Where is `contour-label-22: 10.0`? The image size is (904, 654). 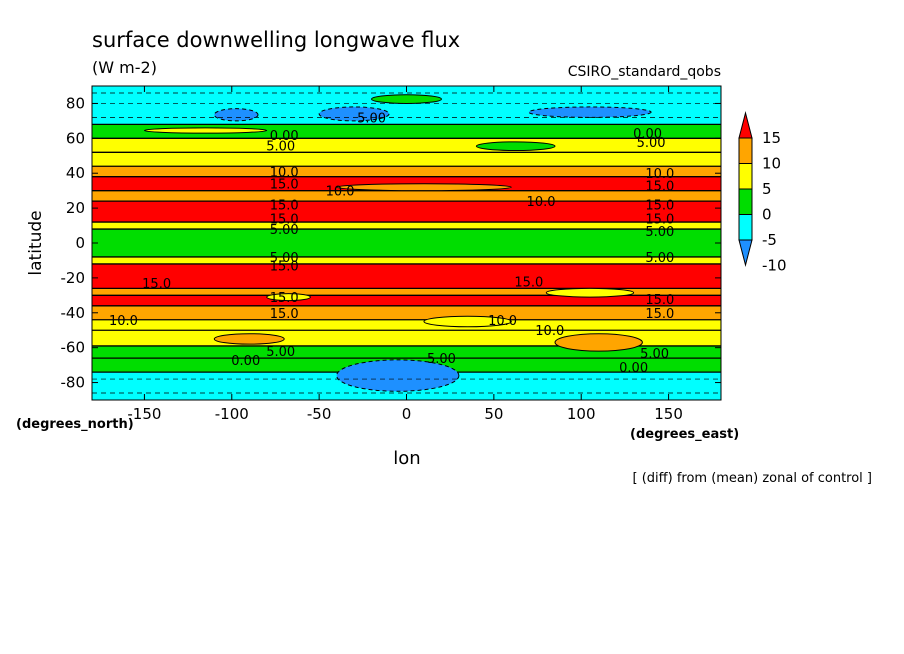
contour-label-22: 10.0 is located at coordinates (541, 202).